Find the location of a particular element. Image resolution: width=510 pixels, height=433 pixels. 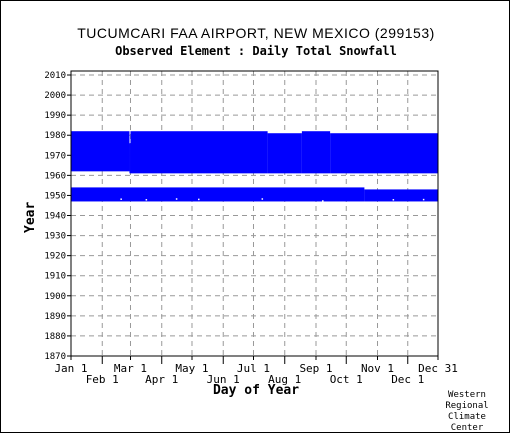

y-tick-label: 1890 is located at coordinates (55, 317).